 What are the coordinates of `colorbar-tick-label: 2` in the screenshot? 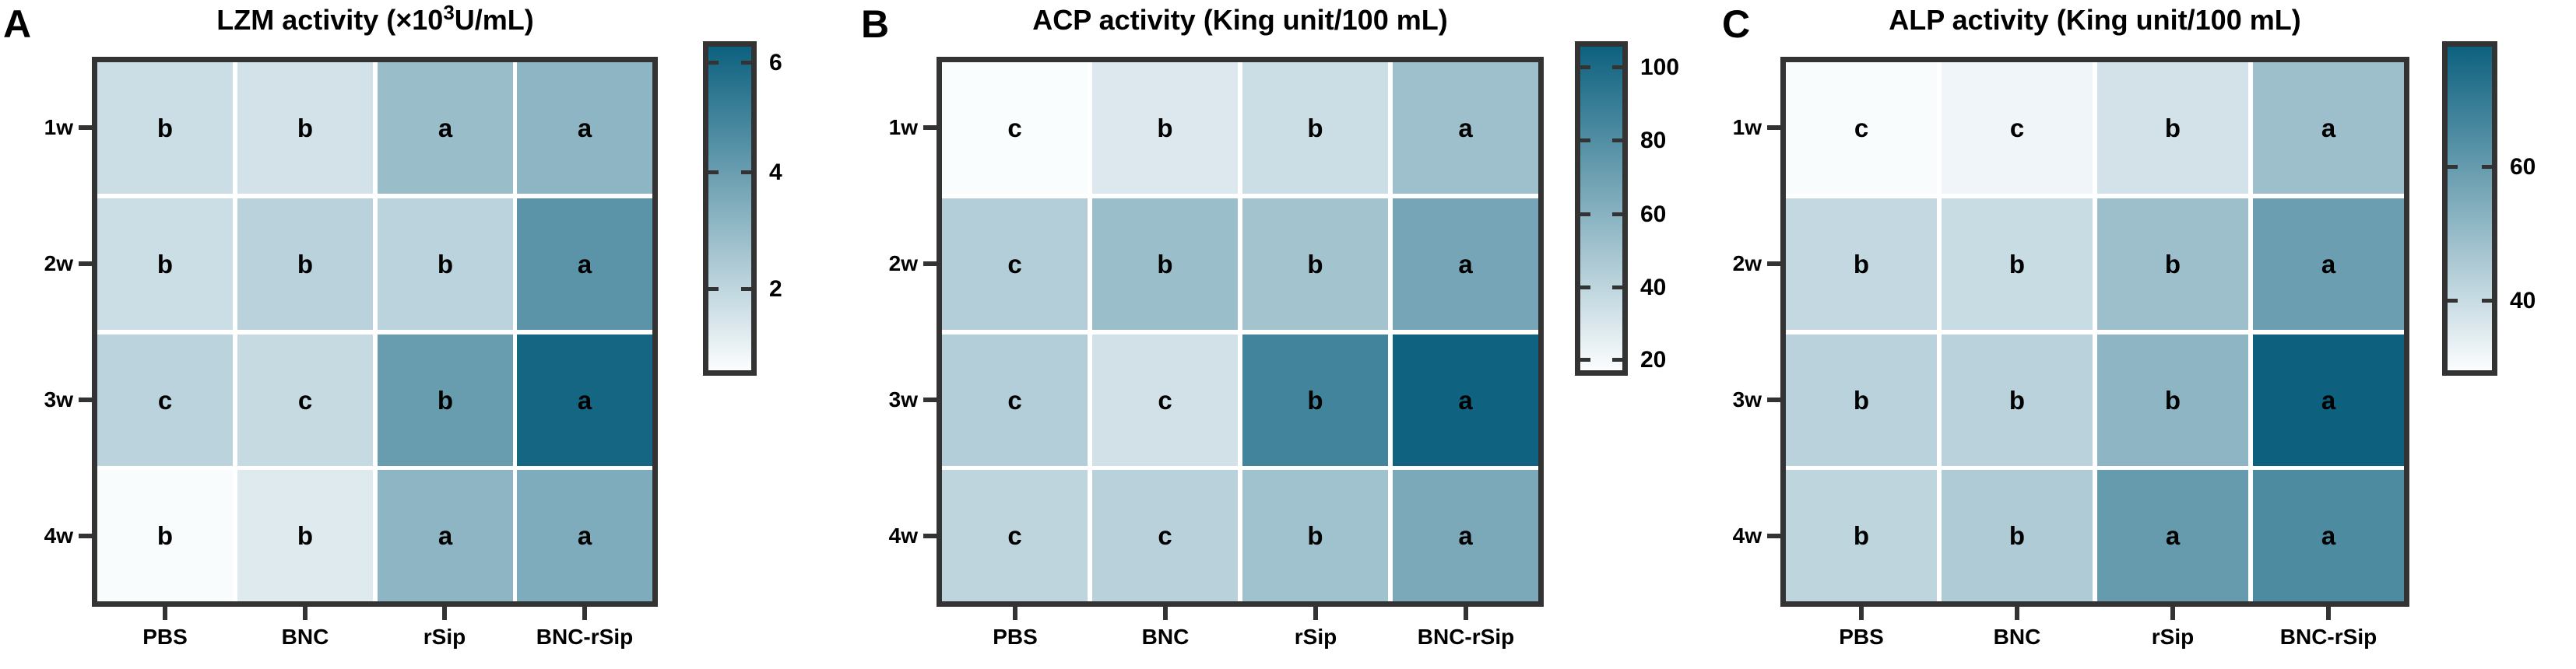 It's located at (775, 289).